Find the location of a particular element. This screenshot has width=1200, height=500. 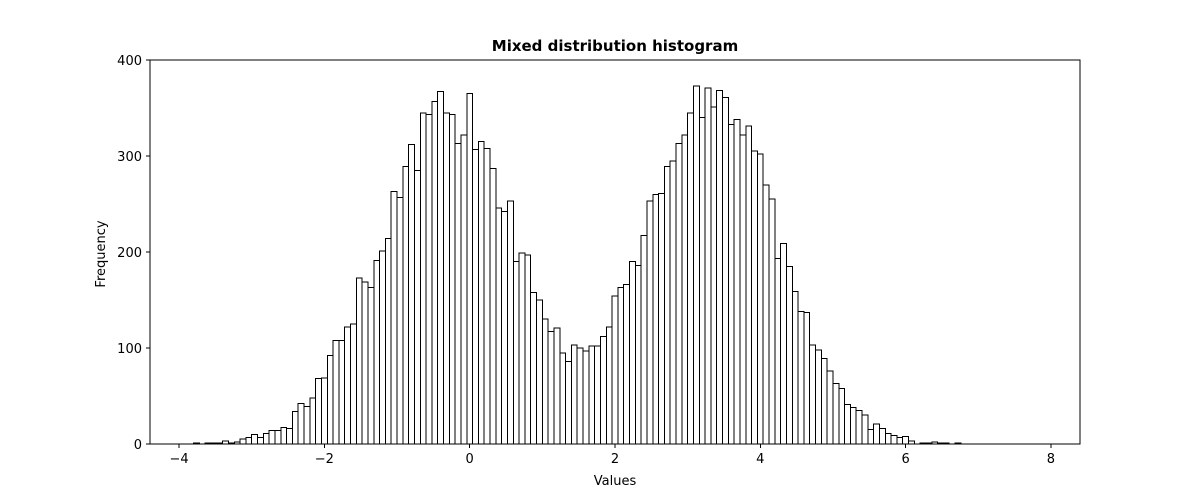

y-tick-label: 0 is located at coordinates (138, 445).